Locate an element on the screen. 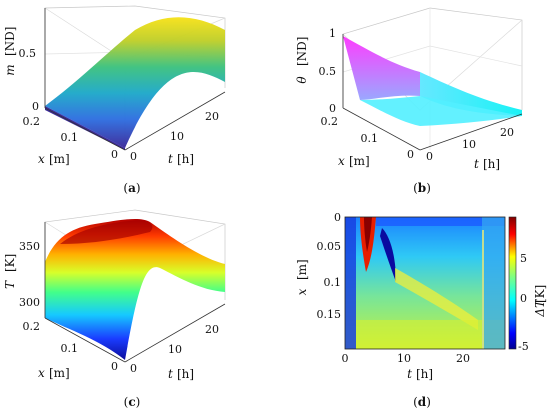 This screenshot has height=413, width=550. c-t-label-unit: [h] is located at coordinates (185, 374).